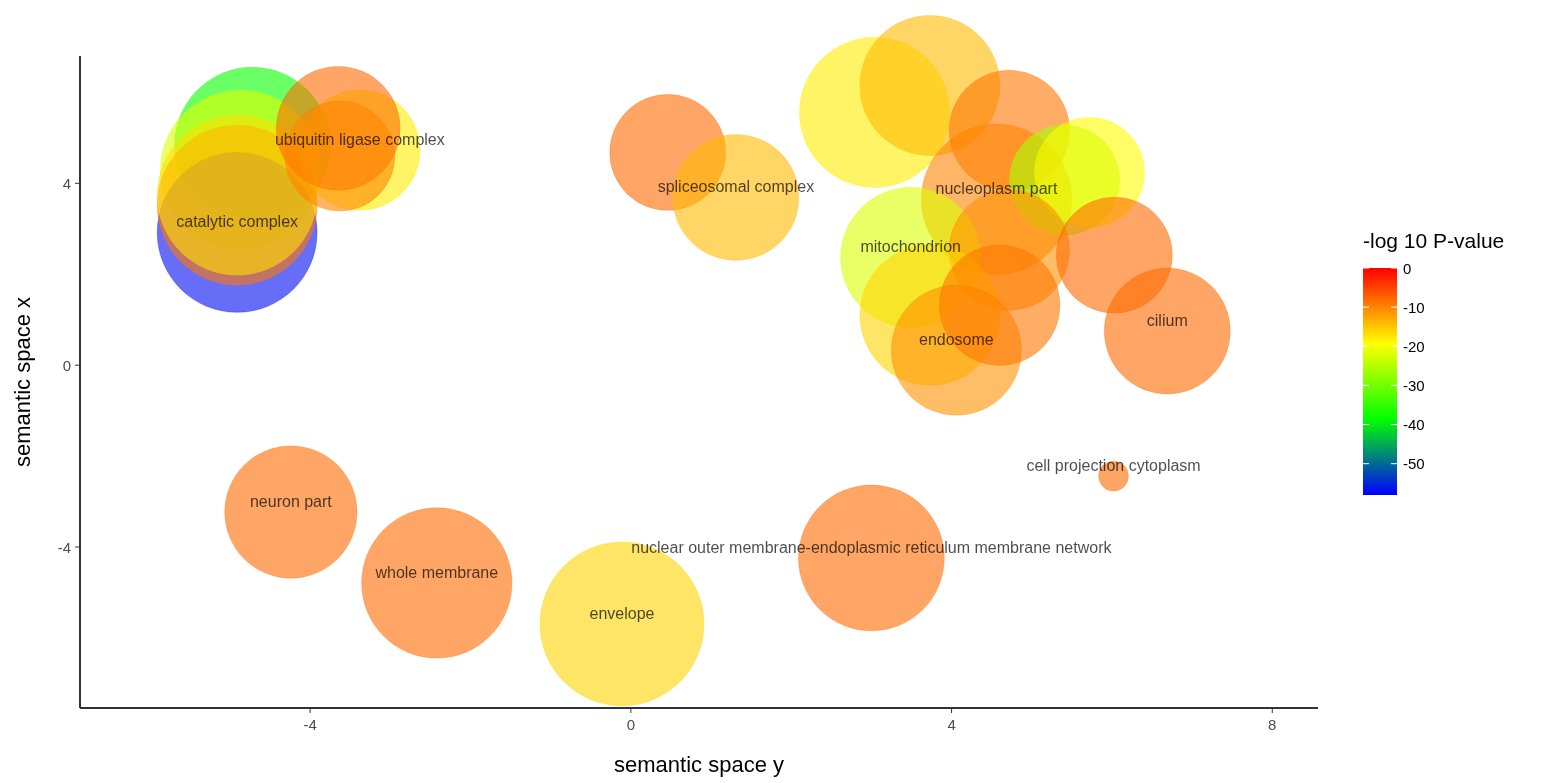  I want to click on y-tick-label: 0, so click(66, 365).